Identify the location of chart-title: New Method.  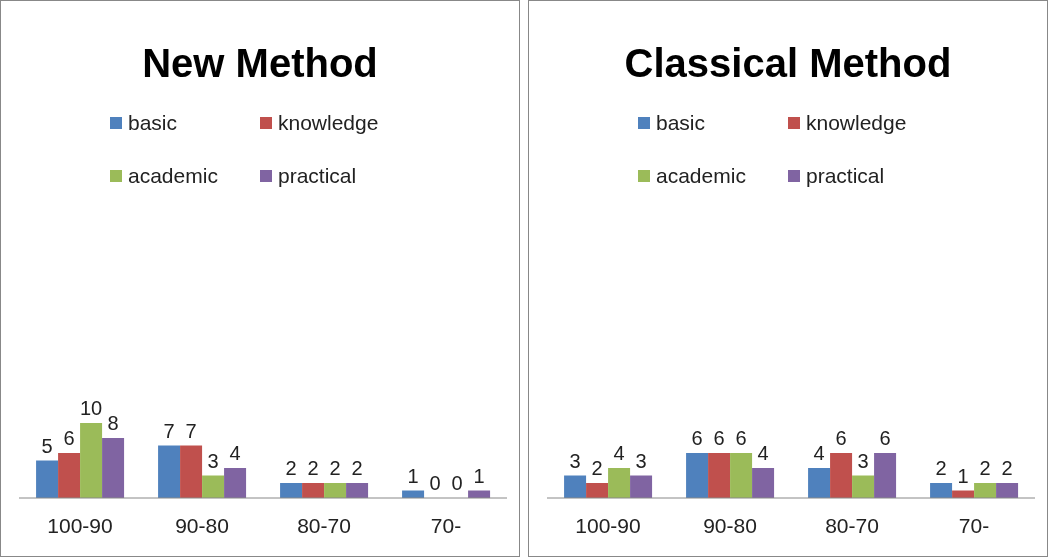
(260, 63).